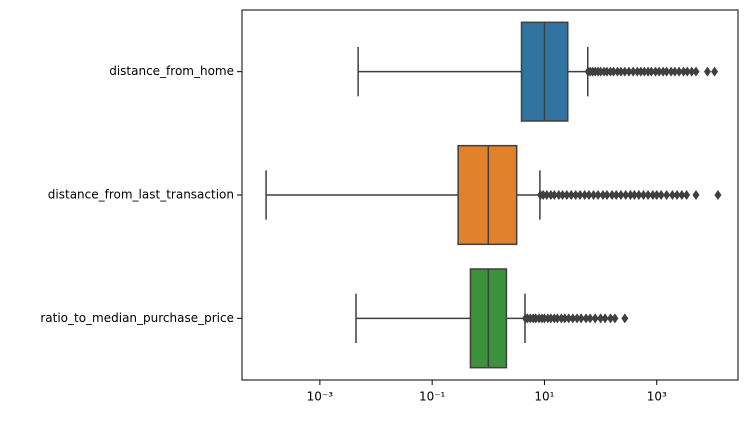 This screenshot has height=421, width=750. I want to click on box, so click(487, 195).